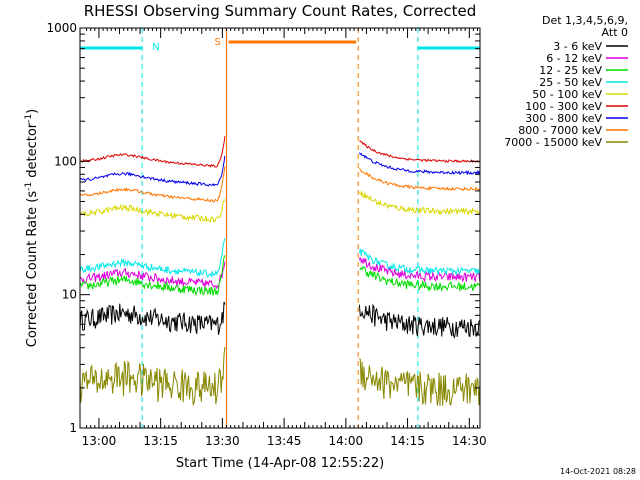  Describe the element at coordinates (280, 463) in the screenshot. I see `x-axis-label: Start Time (14-Apr-08 12:55:22)` at that location.